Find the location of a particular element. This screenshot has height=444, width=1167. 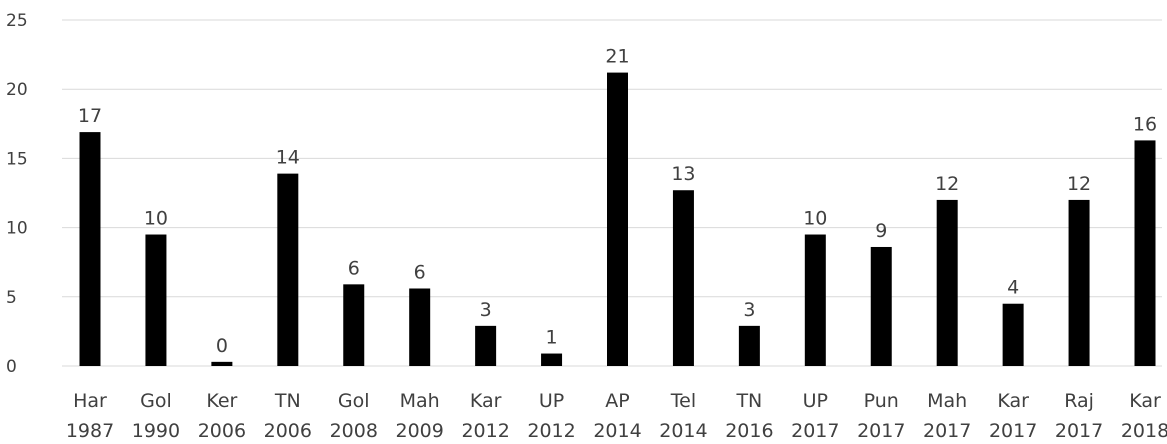

x-tick-label-year: 1990 is located at coordinates (156, 431).